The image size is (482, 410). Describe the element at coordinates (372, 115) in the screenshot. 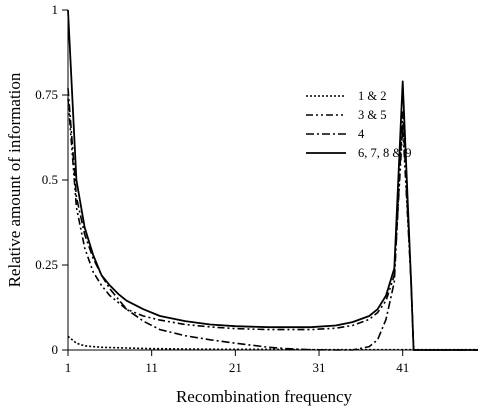

I see `legend-label: 3 & 5` at that location.